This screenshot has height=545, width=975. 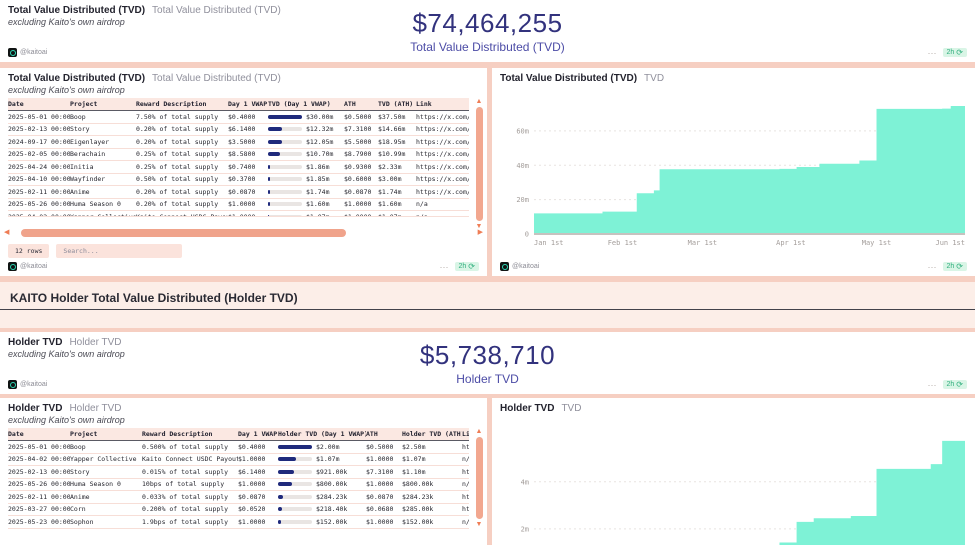 What do you see at coordinates (95, 342) in the screenshot?
I see `panel-title-gray: Holder TVD` at bounding box center [95, 342].